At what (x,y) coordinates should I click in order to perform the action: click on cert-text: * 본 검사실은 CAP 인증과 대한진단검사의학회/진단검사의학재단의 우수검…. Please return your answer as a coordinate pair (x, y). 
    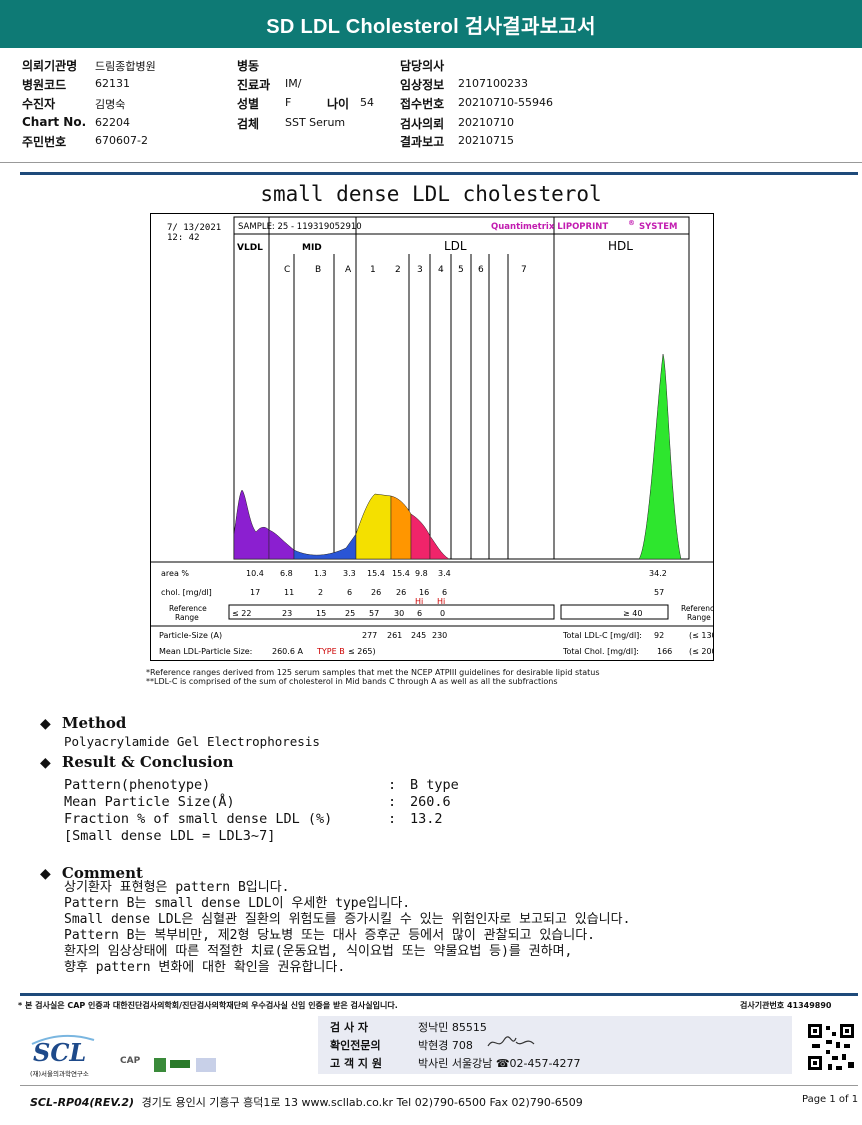
    Looking at the image, I should click on (208, 1005).